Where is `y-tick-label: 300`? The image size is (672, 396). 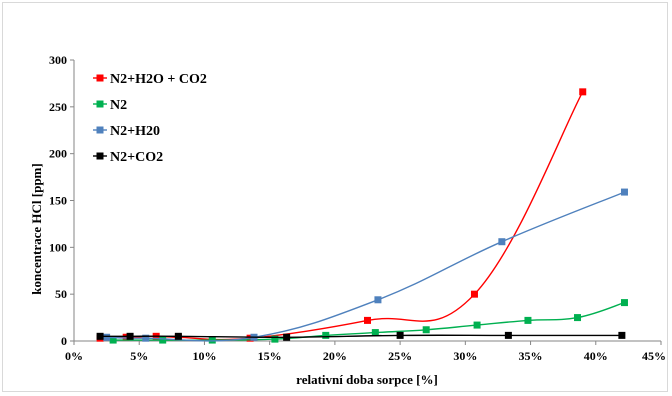 y-tick-label: 300 is located at coordinates (58, 60).